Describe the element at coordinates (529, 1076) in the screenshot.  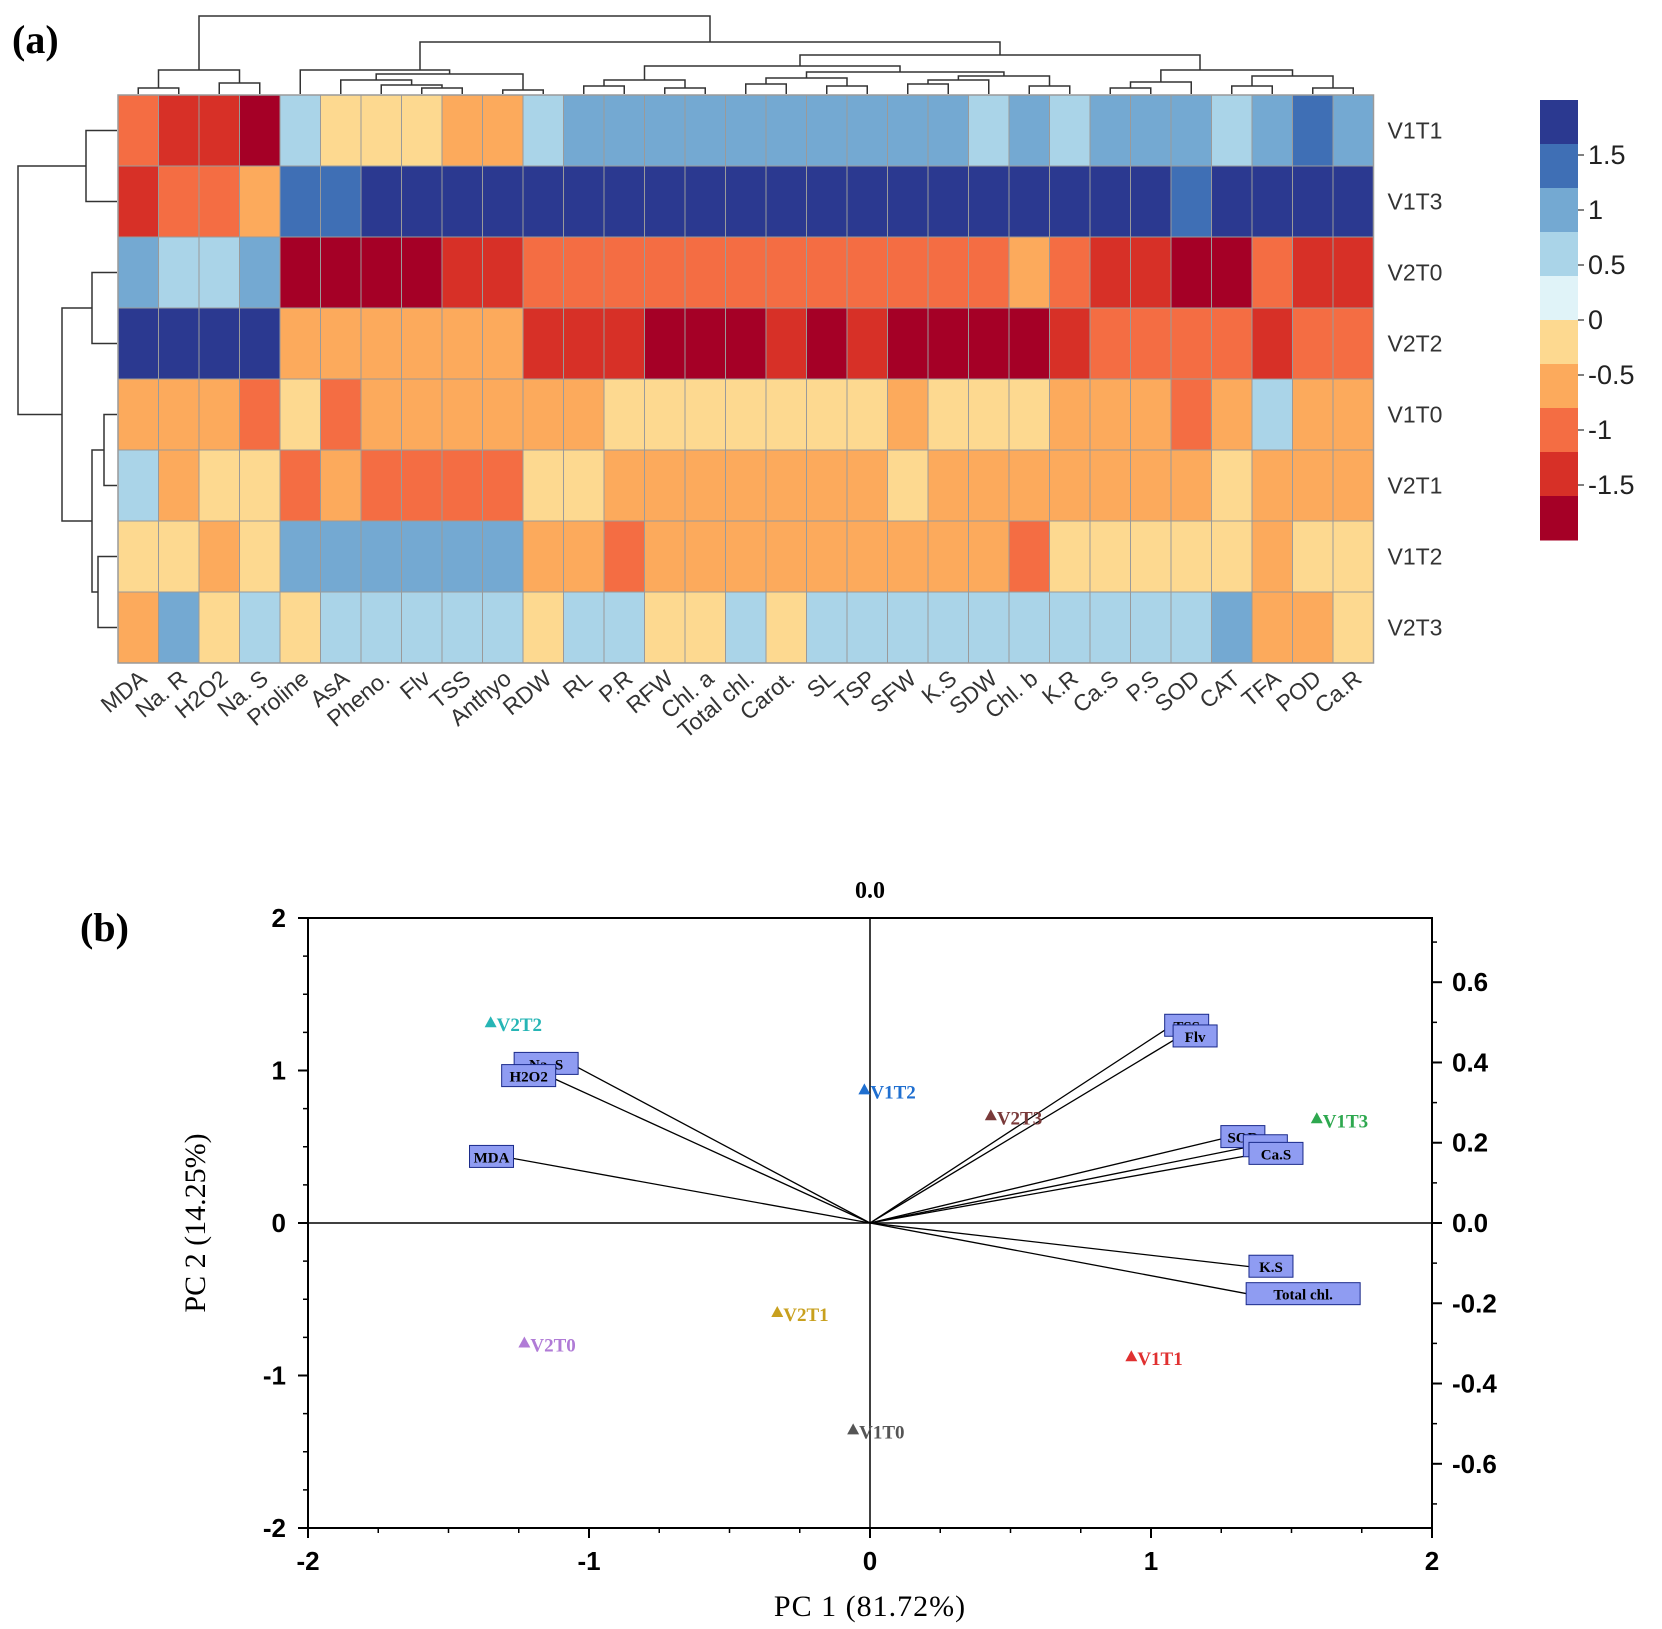
I see `loading-label-box` at that location.